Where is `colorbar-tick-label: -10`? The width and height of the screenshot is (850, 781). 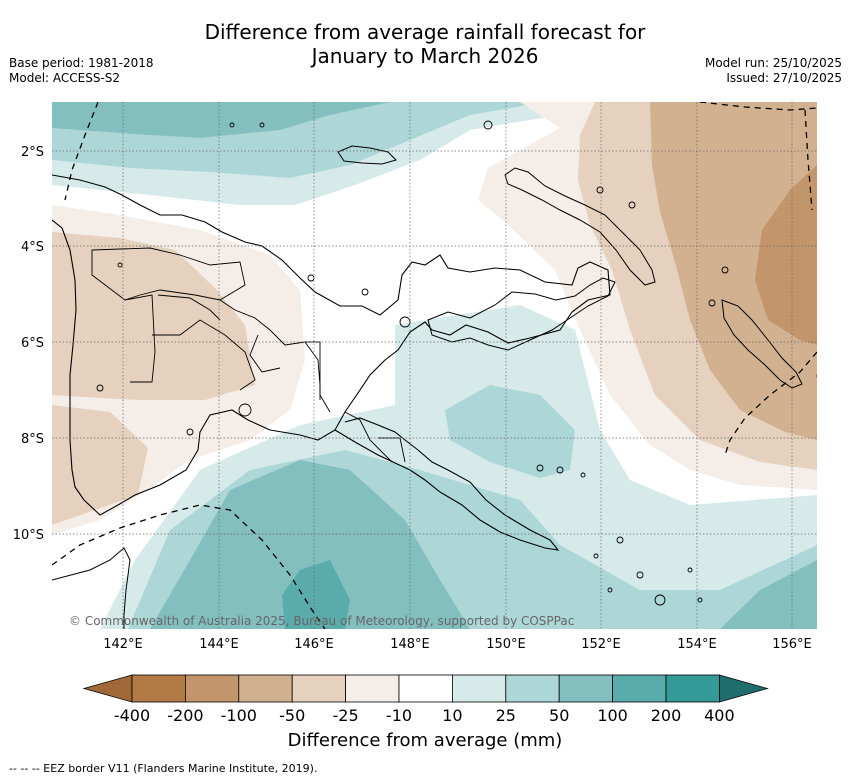 colorbar-tick-label: -10 is located at coordinates (399, 715).